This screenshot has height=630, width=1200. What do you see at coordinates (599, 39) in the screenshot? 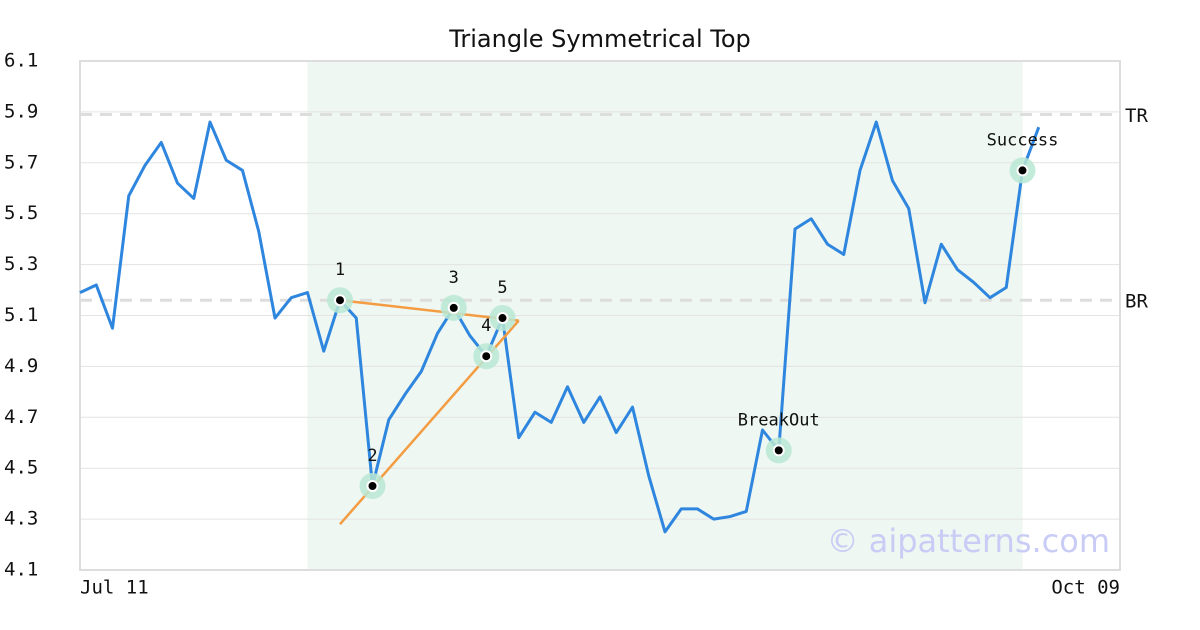
I see `chart-title: Triangle Symmetrical Top` at bounding box center [599, 39].